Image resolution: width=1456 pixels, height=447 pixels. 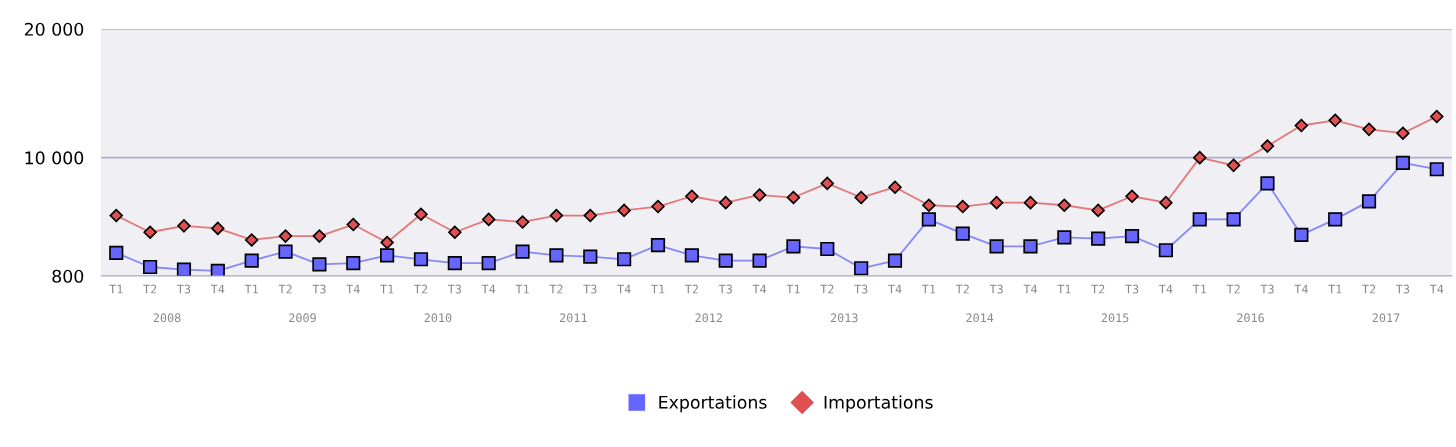 I want to click on legend-label: Exportations, so click(x=713, y=404).